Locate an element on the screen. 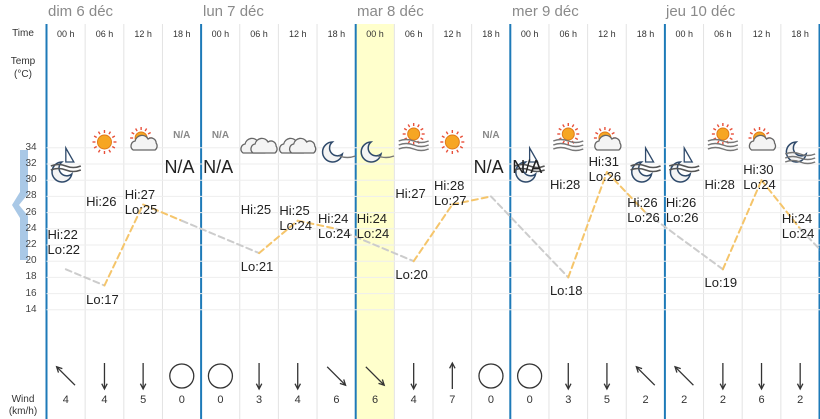 This screenshot has width=820, height=419. moon-sail-icon is located at coordinates (645, 164).